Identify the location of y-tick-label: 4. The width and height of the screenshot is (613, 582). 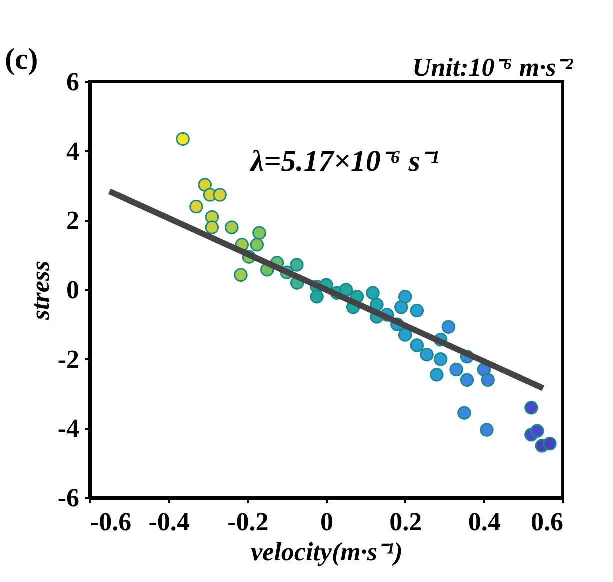
(73, 151).